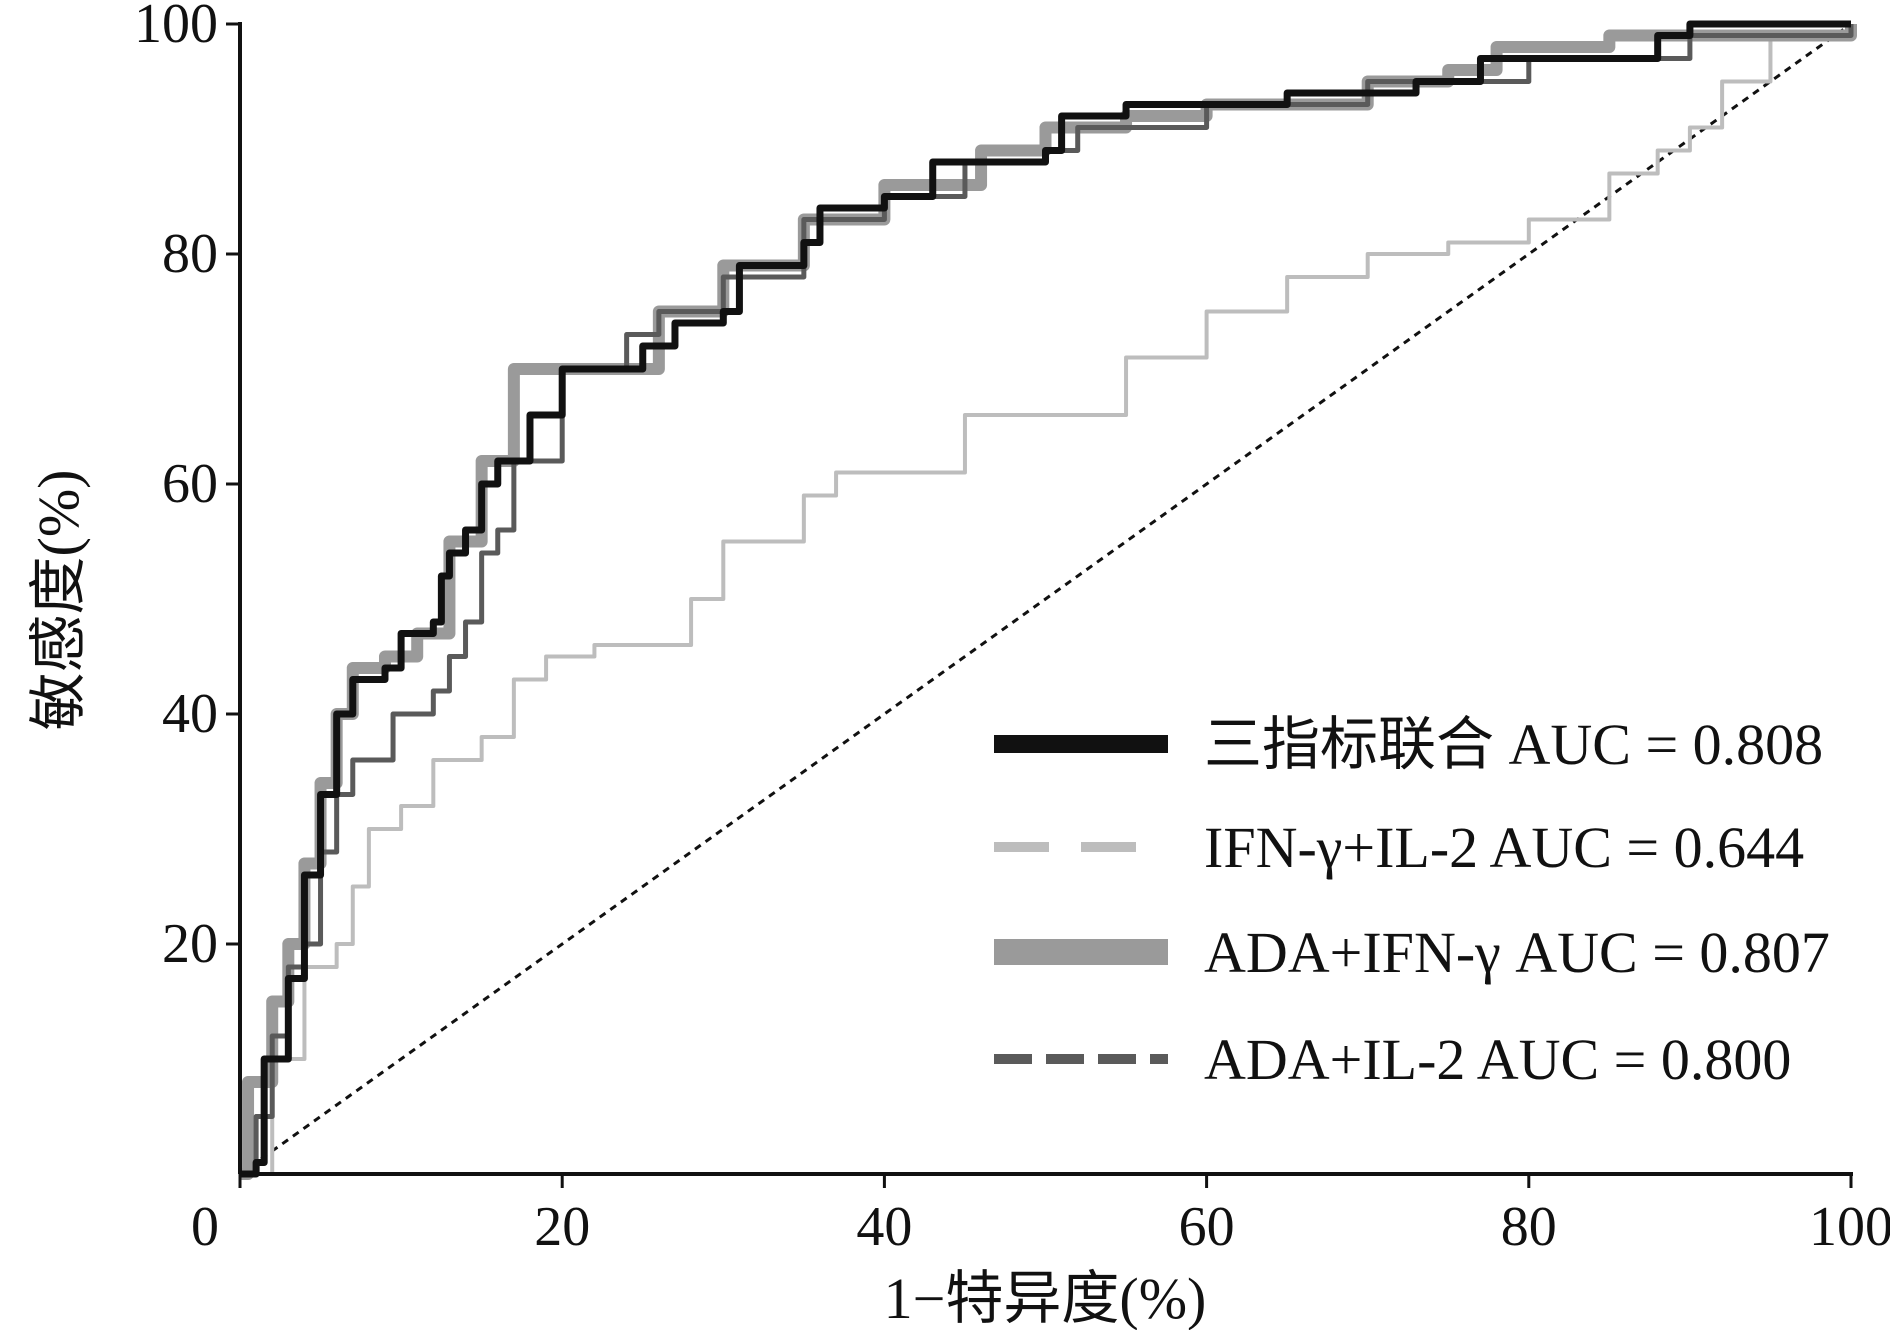 The height and width of the screenshot is (1330, 1890). Describe the element at coordinates (205, 1227) in the screenshot. I see `x-tick-label: 0` at that location.